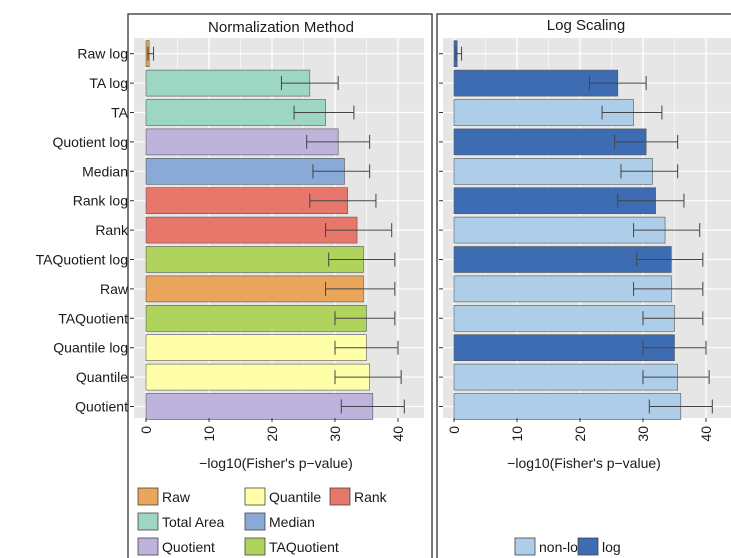 This screenshot has height=558, width=731. I want to click on legend-swatch-total-area, so click(148, 521).